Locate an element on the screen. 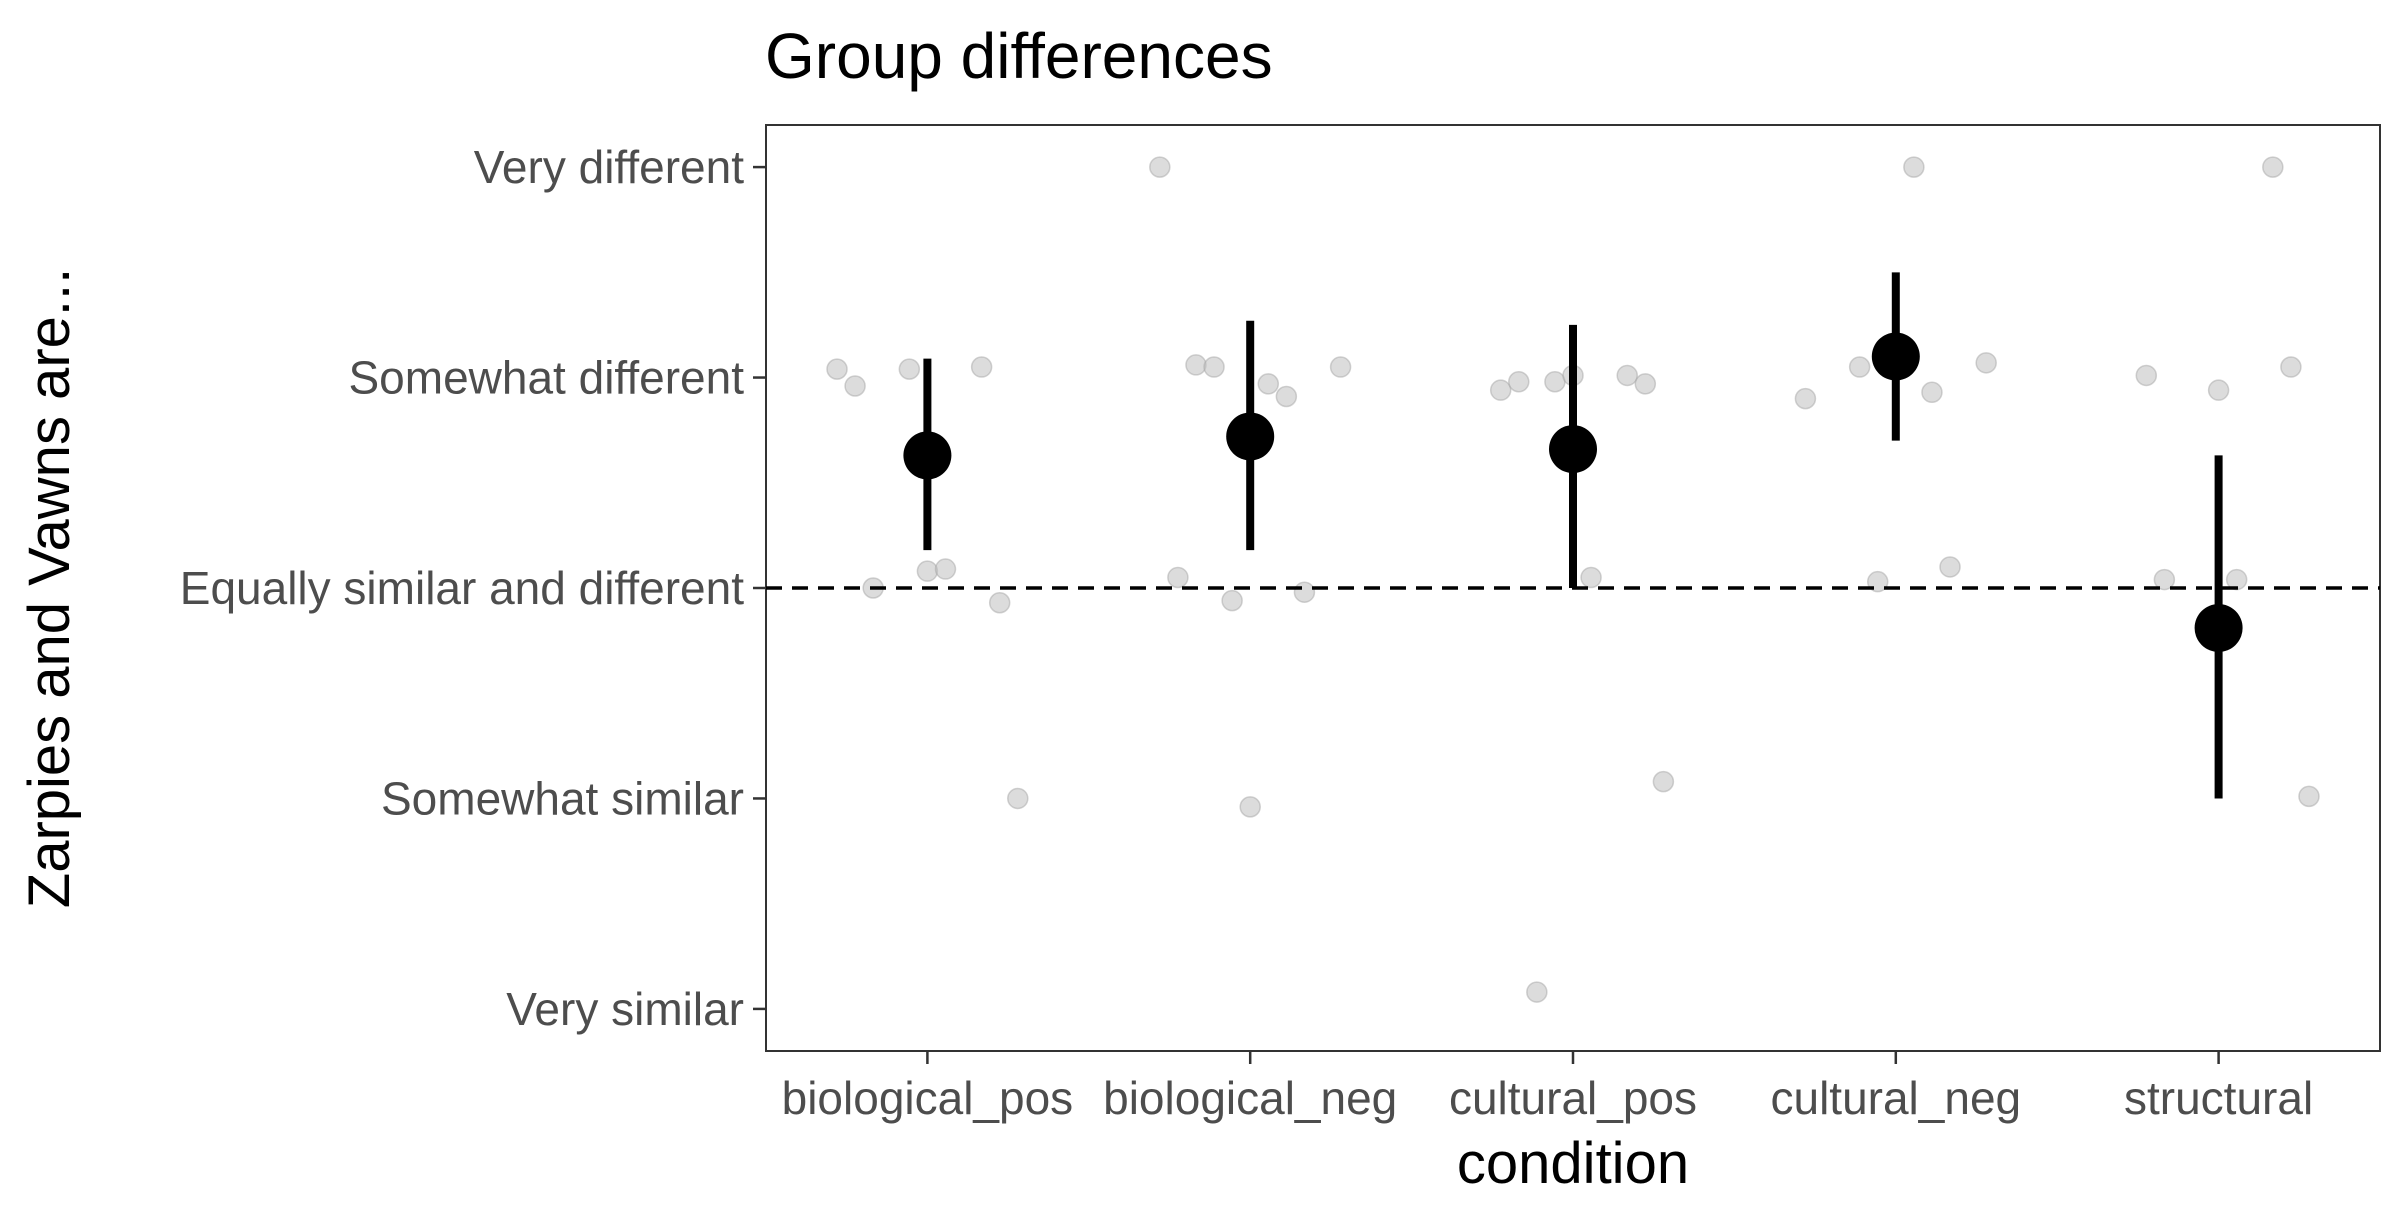  chart-title: Group differences is located at coordinates (1019, 56).